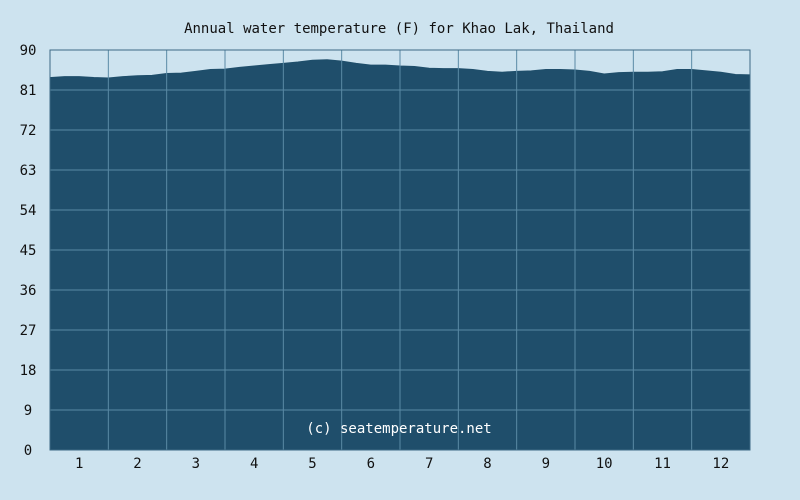 The width and height of the screenshot is (800, 500). I want to click on y-tick-label-90: 90, so click(28, 51).